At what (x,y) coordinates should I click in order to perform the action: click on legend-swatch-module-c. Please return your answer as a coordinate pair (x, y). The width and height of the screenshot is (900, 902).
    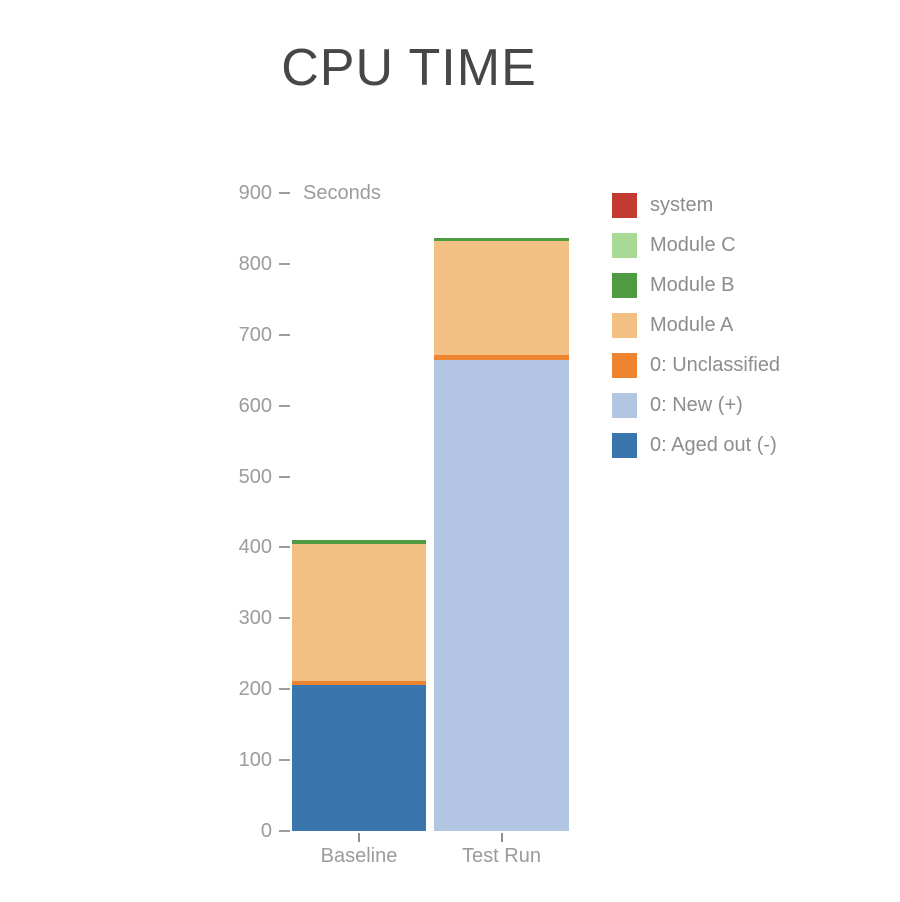
    Looking at the image, I should click on (624, 245).